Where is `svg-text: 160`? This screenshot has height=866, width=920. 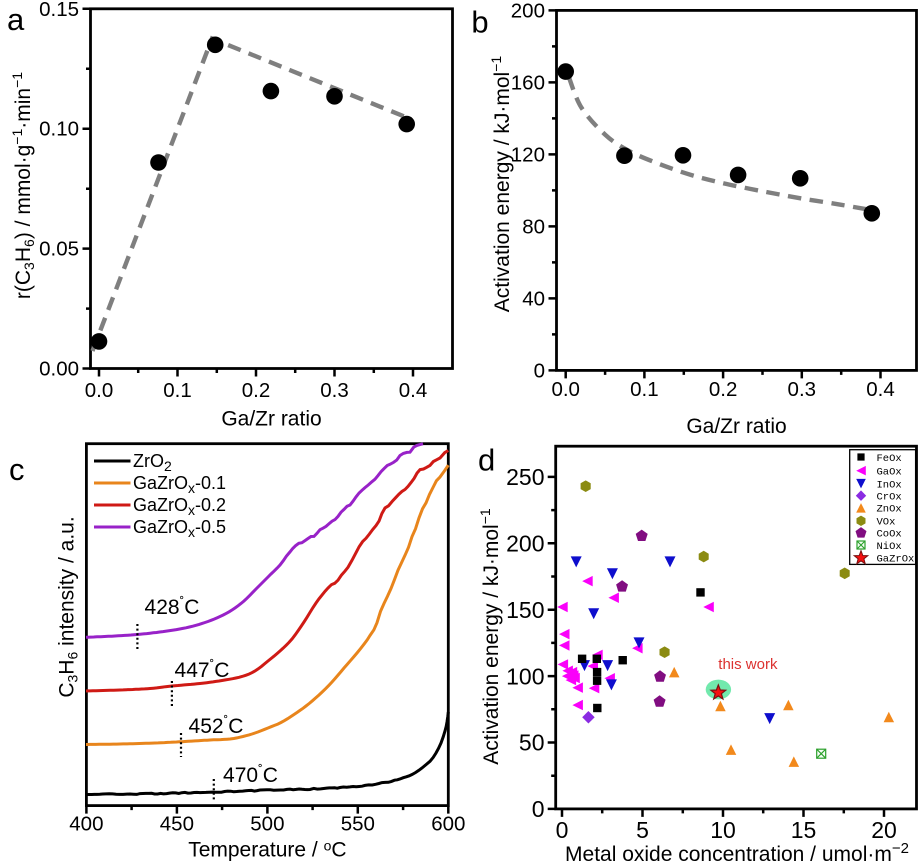 svg-text: 160 is located at coordinates (528, 82).